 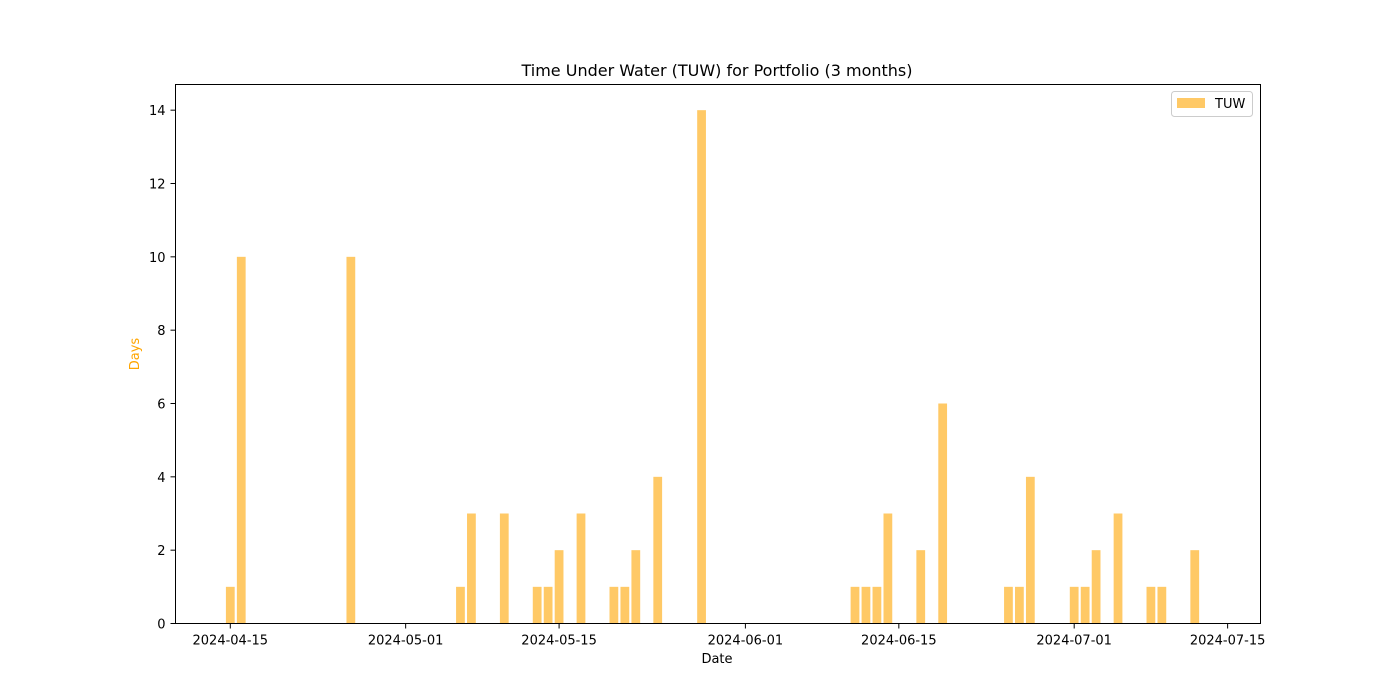 What do you see at coordinates (716, 659) in the screenshot?
I see `x-axis-label: Date` at bounding box center [716, 659].